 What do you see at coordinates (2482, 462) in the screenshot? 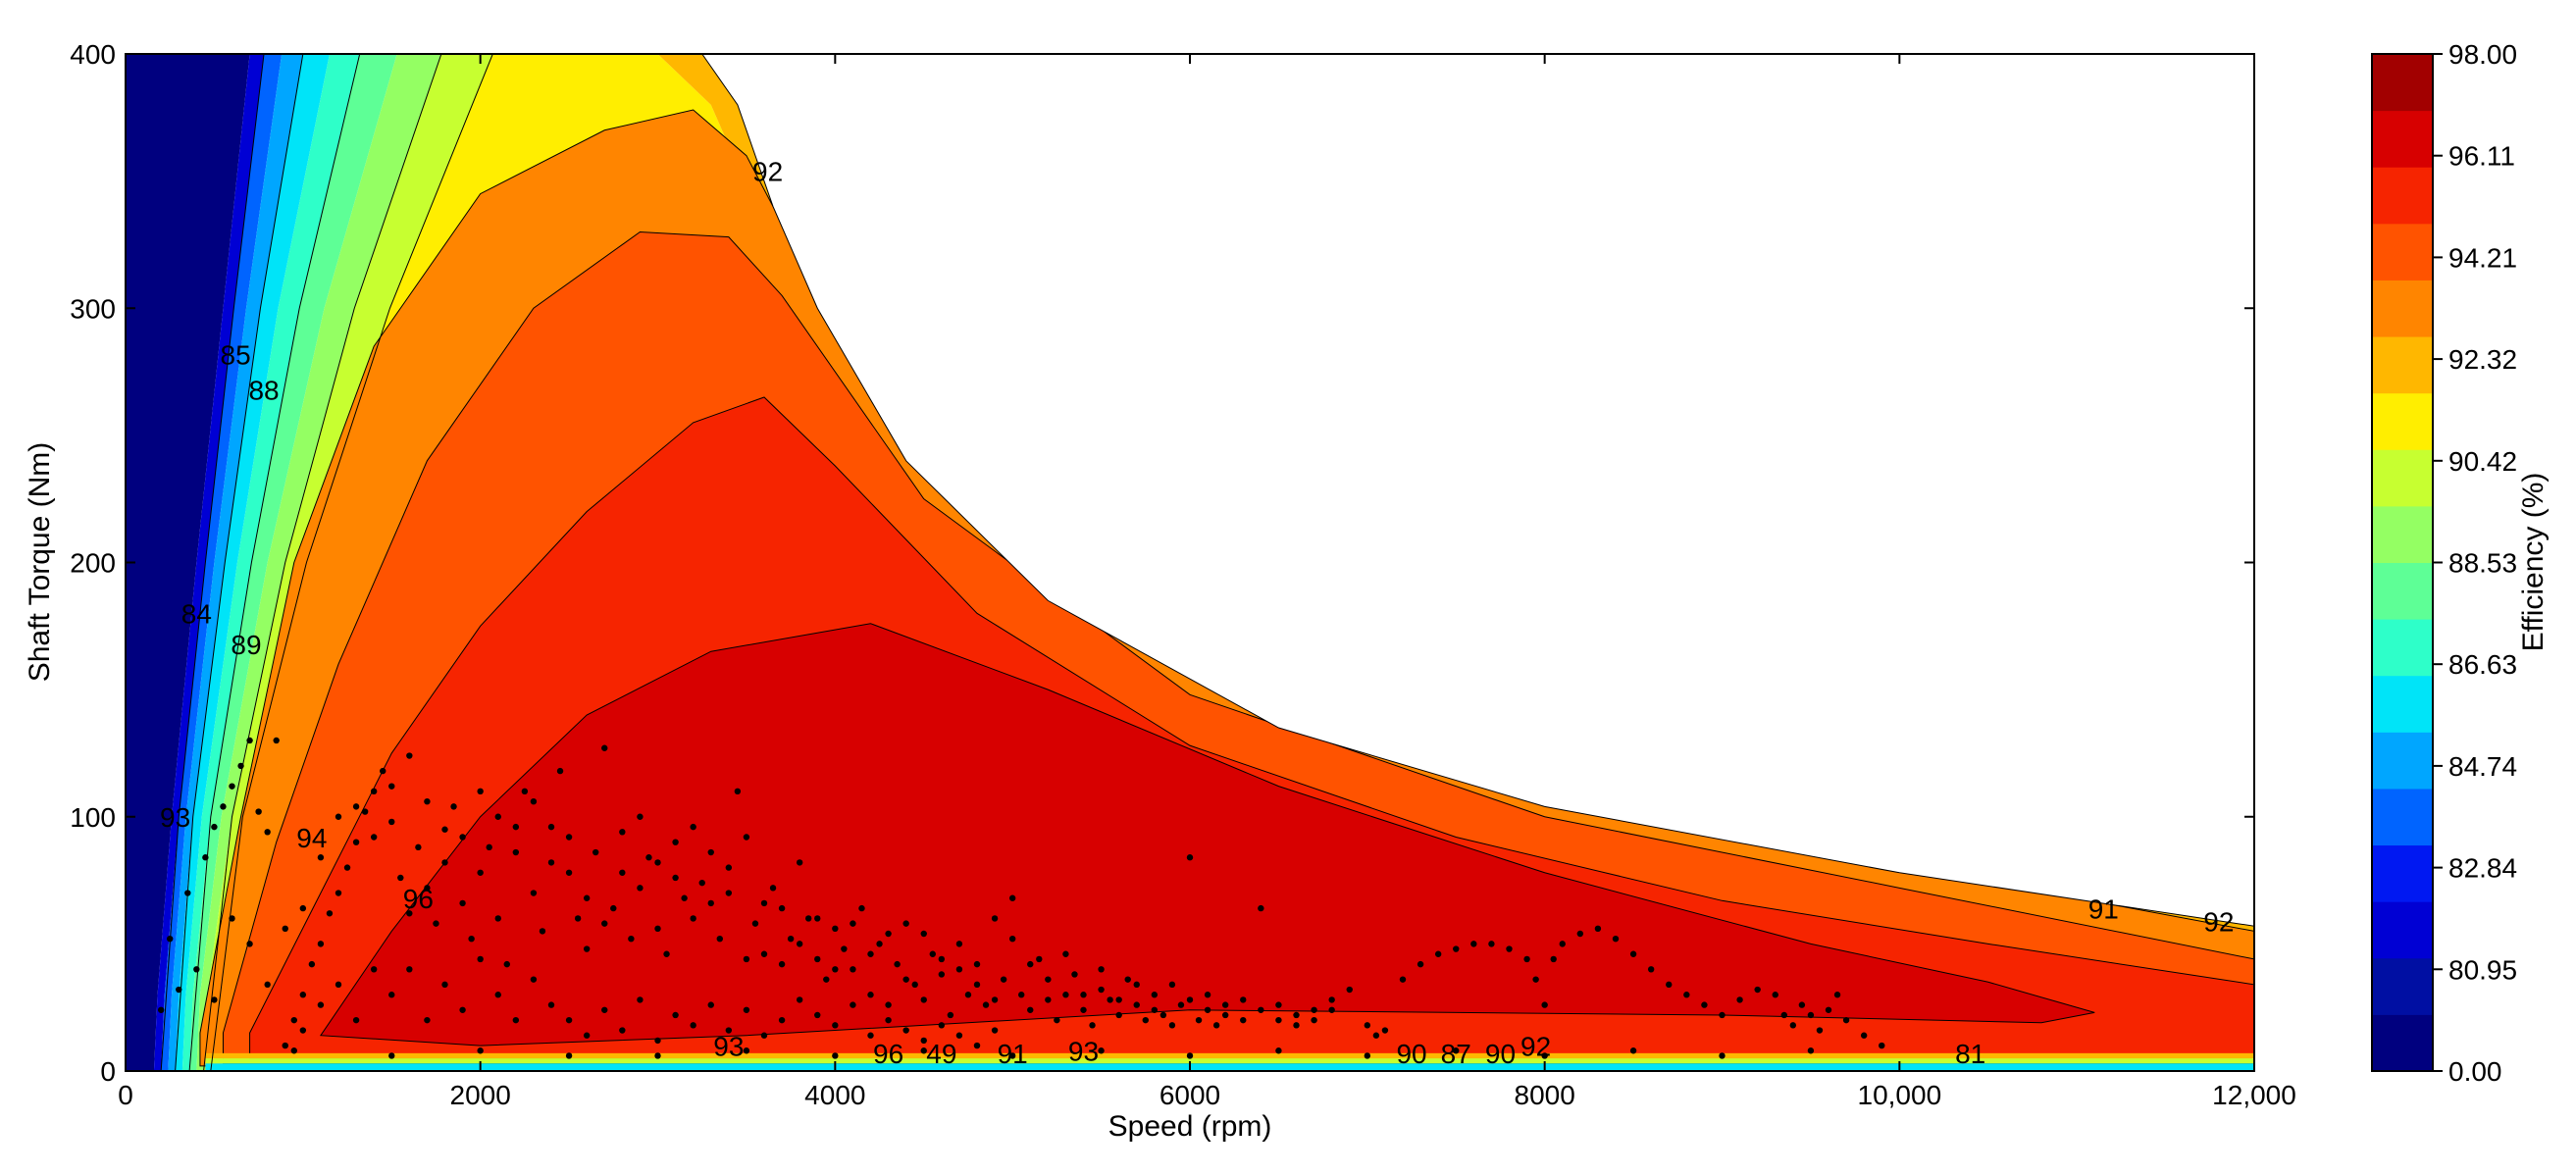
I see `colorbar-tick-label: 90.42` at bounding box center [2482, 462].